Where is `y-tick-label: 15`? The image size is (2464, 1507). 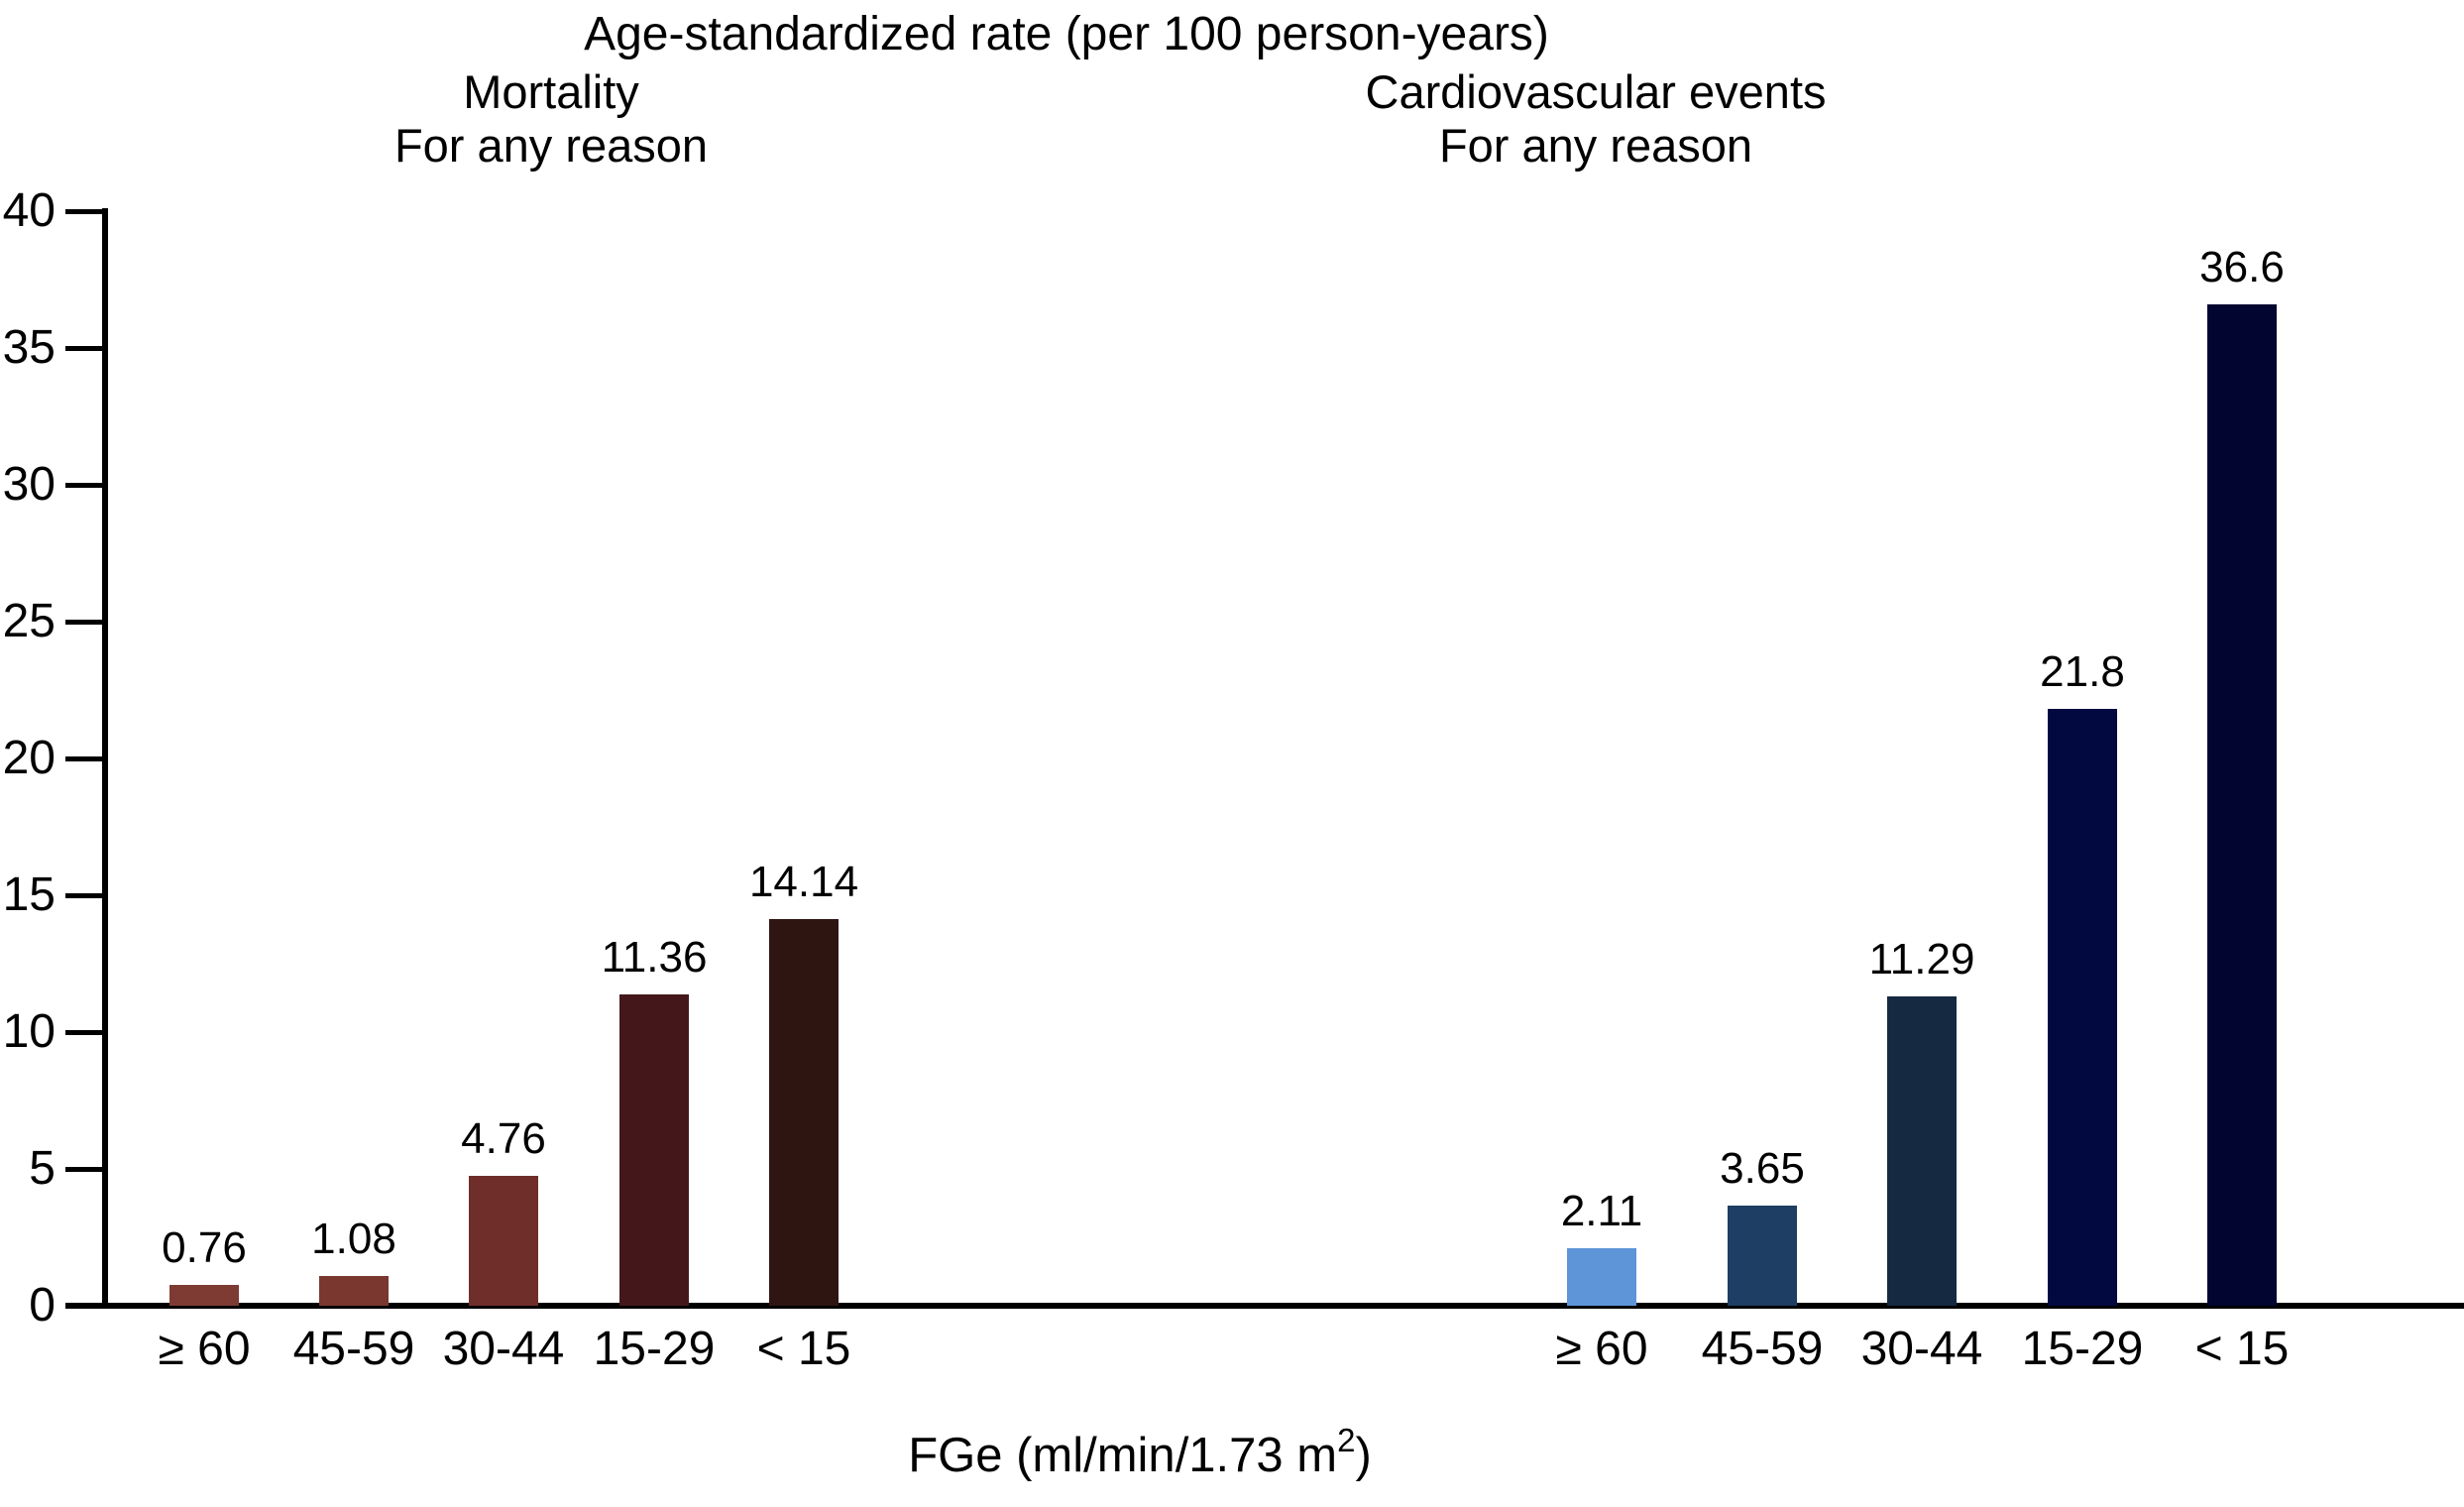 y-tick-label: 15 is located at coordinates (29, 895).